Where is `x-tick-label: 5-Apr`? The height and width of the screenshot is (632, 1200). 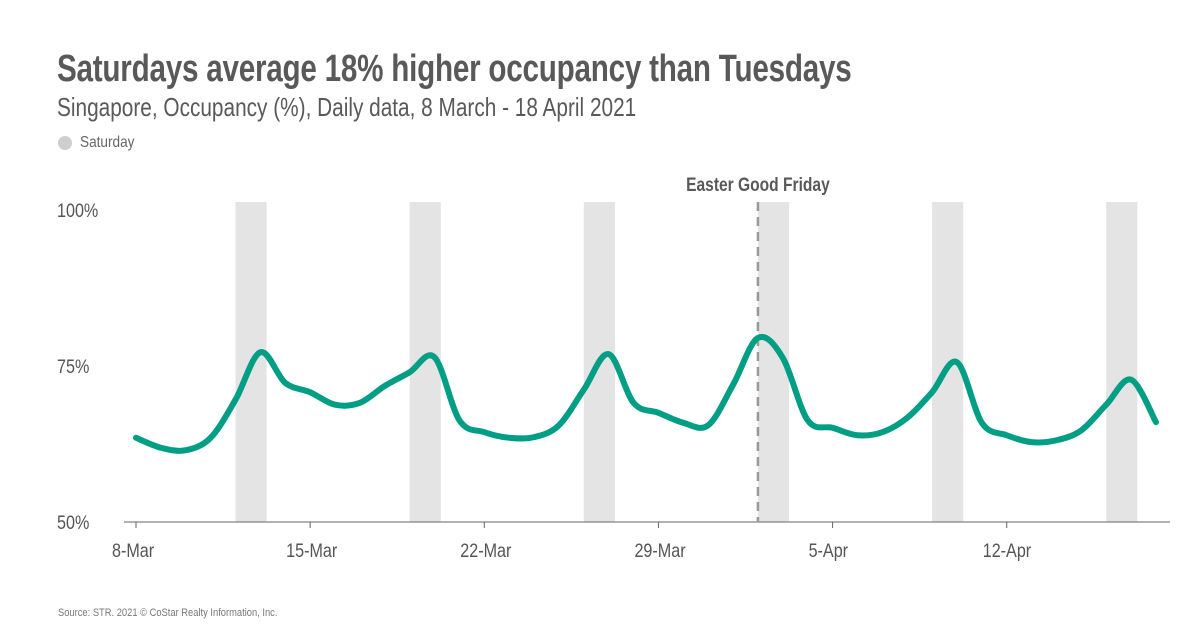 x-tick-label: 5-Apr is located at coordinates (829, 551).